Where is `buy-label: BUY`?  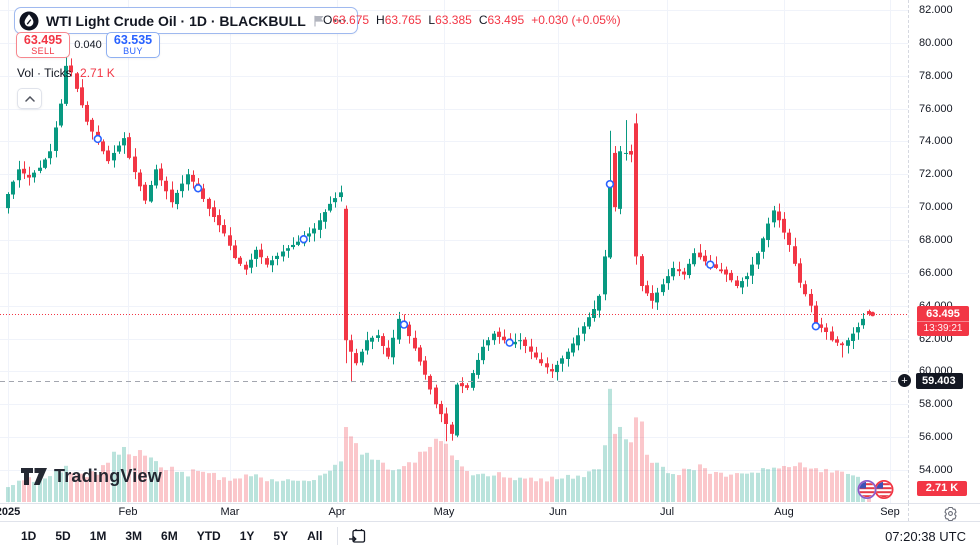 buy-label: BUY is located at coordinates (133, 50).